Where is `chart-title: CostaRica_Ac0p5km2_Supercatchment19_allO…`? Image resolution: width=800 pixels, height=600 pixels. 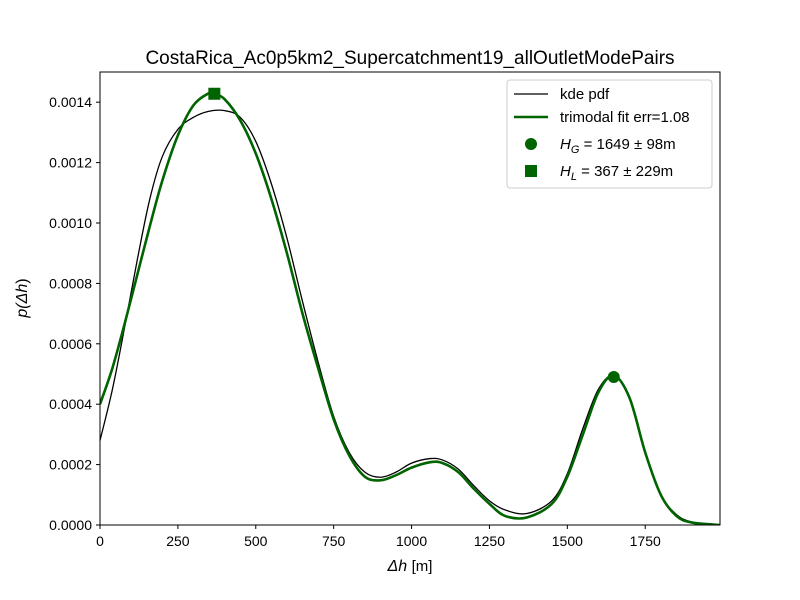
chart-title: CostaRica_Ac0p5km2_Supercatchment19_allO… is located at coordinates (409, 58).